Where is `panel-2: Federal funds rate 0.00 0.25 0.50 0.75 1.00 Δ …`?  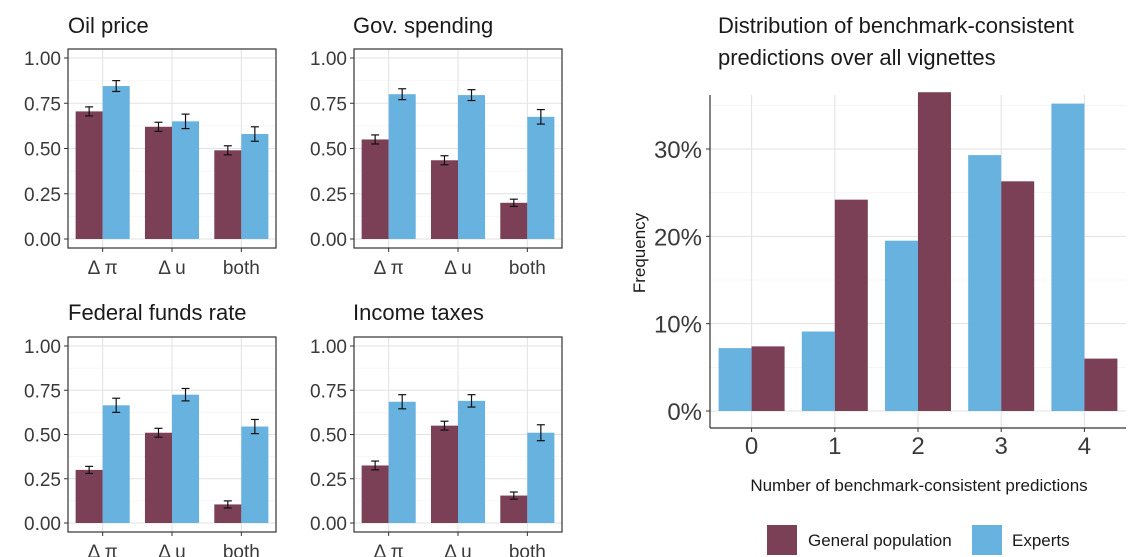 panel-2: Federal funds rate 0.00 0.25 0.50 0.75 1.00 Δ … is located at coordinates (150, 428).